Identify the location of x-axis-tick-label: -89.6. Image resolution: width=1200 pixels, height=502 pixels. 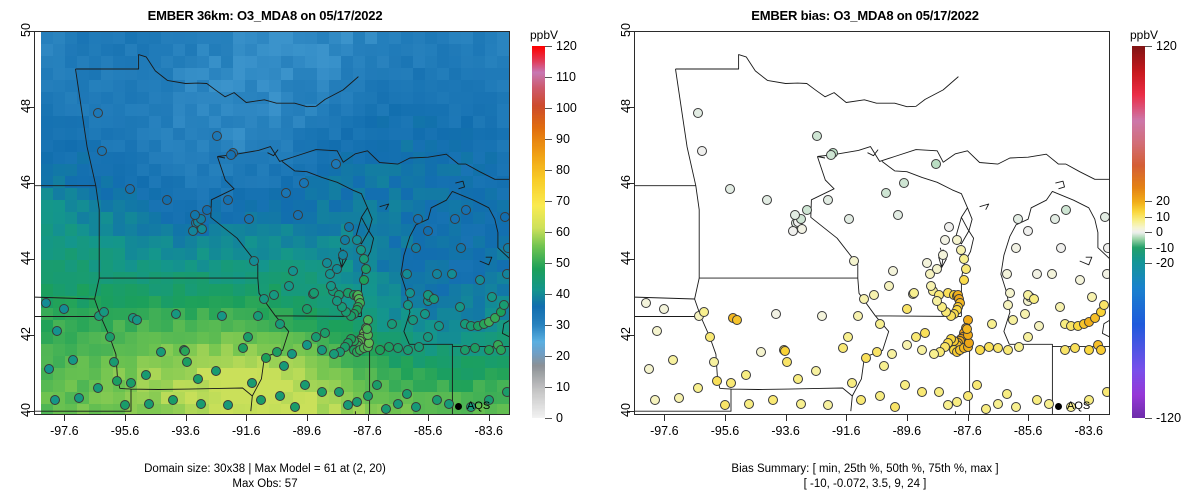
(307, 431).